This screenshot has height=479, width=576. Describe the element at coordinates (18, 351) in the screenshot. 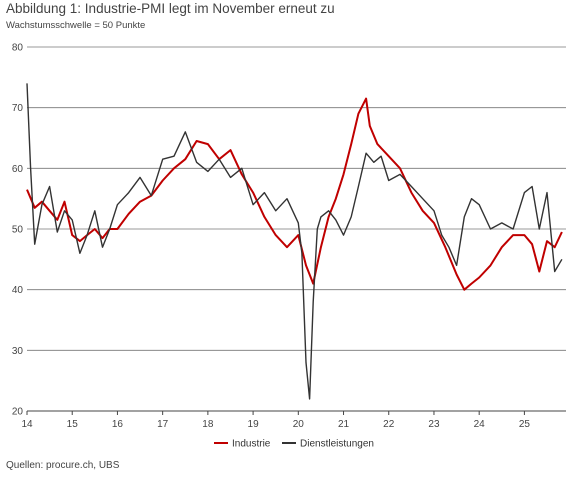

I see `y-tick-label-30: 30` at that location.